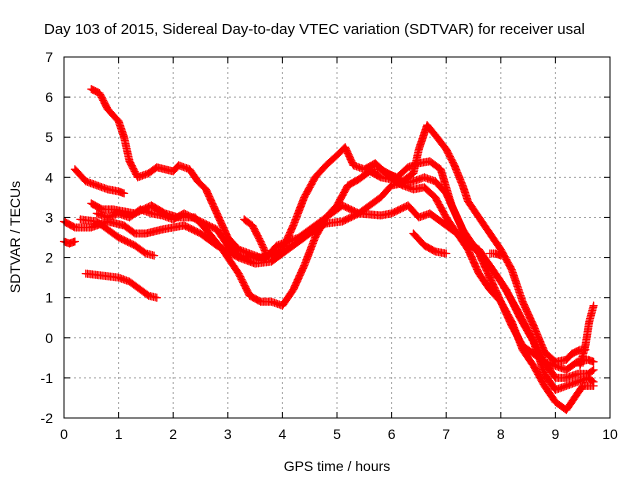  I want to click on x-tick-label: 1, so click(119, 434).